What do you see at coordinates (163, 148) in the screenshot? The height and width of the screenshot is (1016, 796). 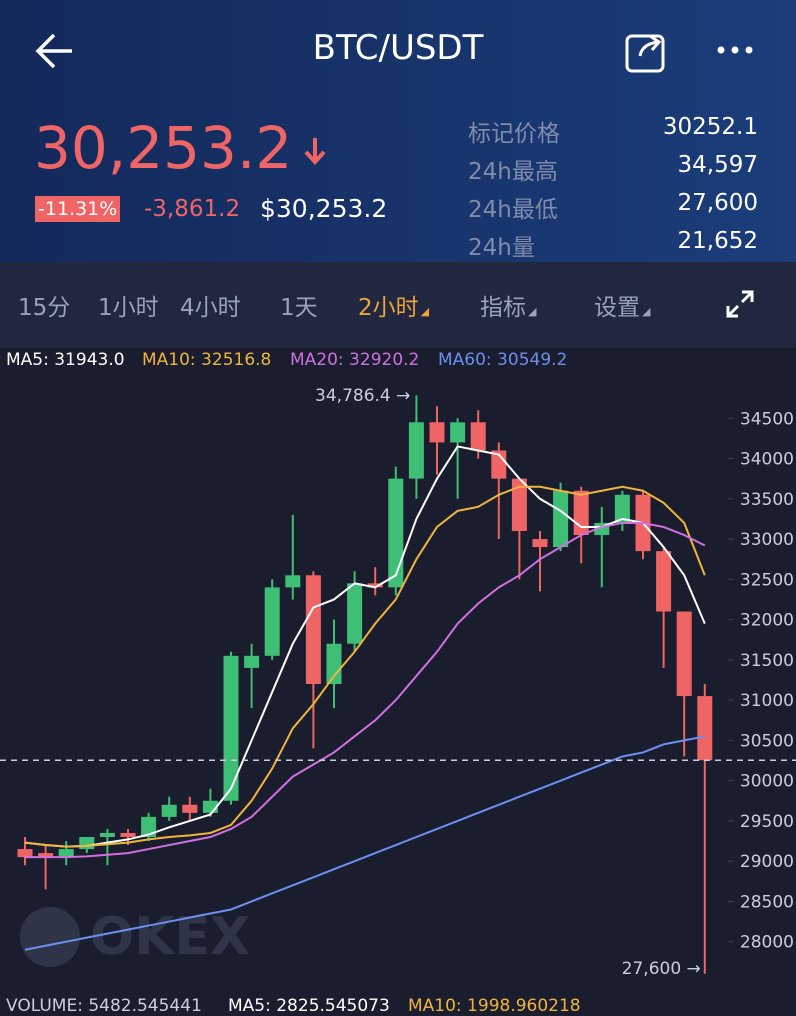 I see `last-price: 30,253.2` at bounding box center [163, 148].